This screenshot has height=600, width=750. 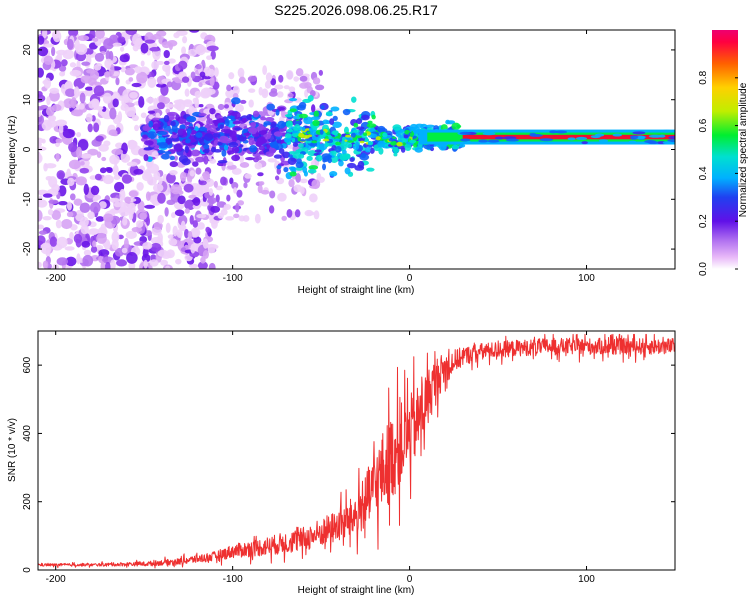 I want to click on colorbar-tick-label: 0.6, so click(x=703, y=125).